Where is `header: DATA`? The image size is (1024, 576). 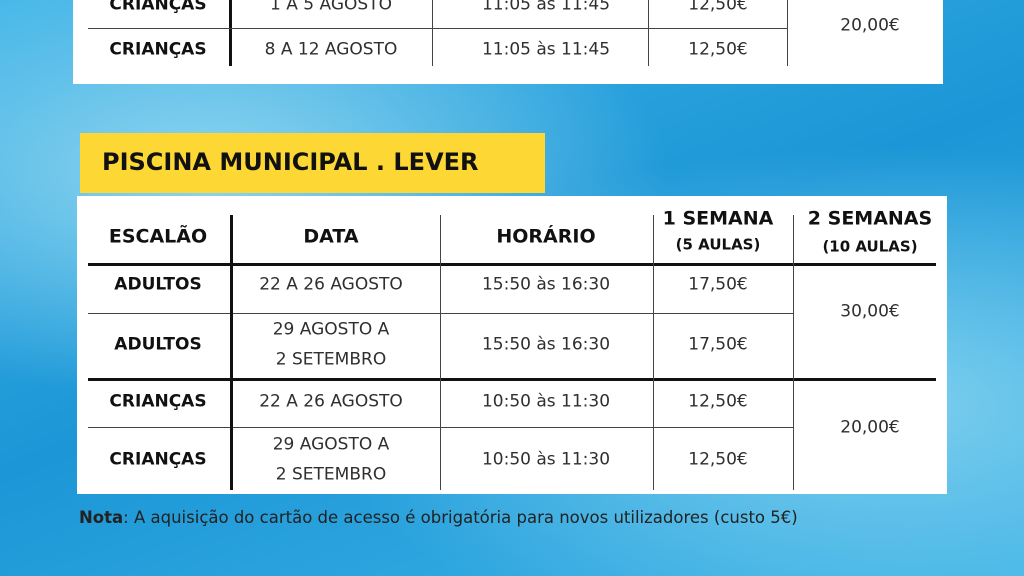 header: DATA is located at coordinates (331, 236).